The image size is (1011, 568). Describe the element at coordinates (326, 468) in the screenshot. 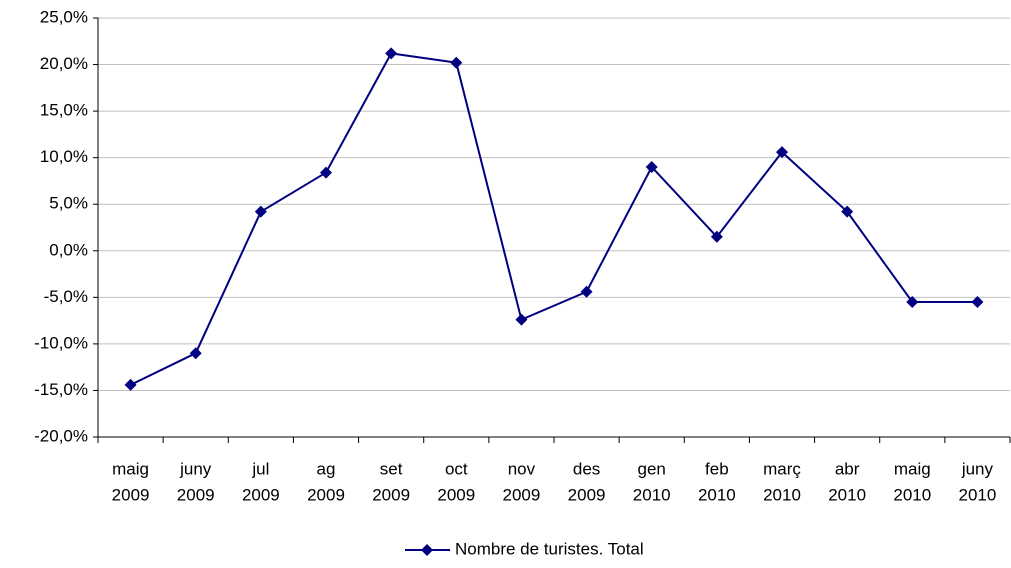

I see `x-tick-label: ag` at that location.